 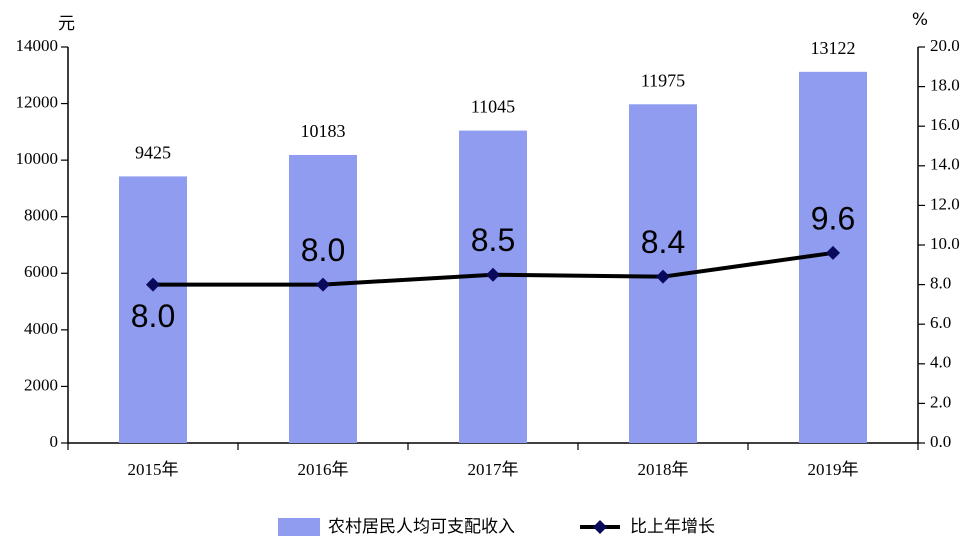 I want to click on x-tick-label: 2016年, so click(x=323, y=469).